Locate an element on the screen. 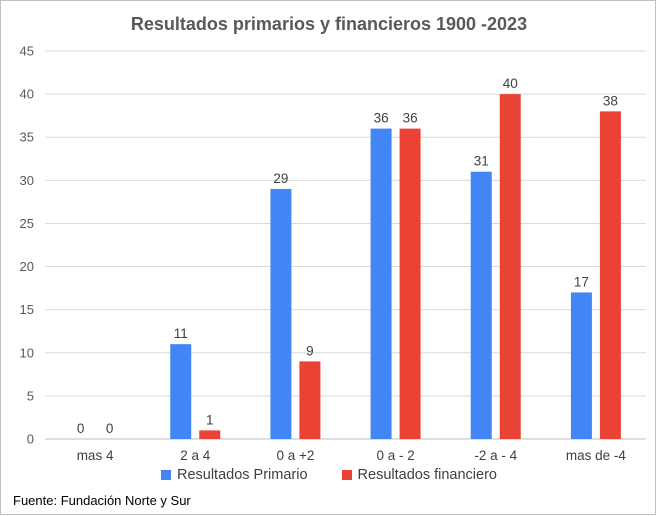  y-tick-label: 35 is located at coordinates (27, 137).